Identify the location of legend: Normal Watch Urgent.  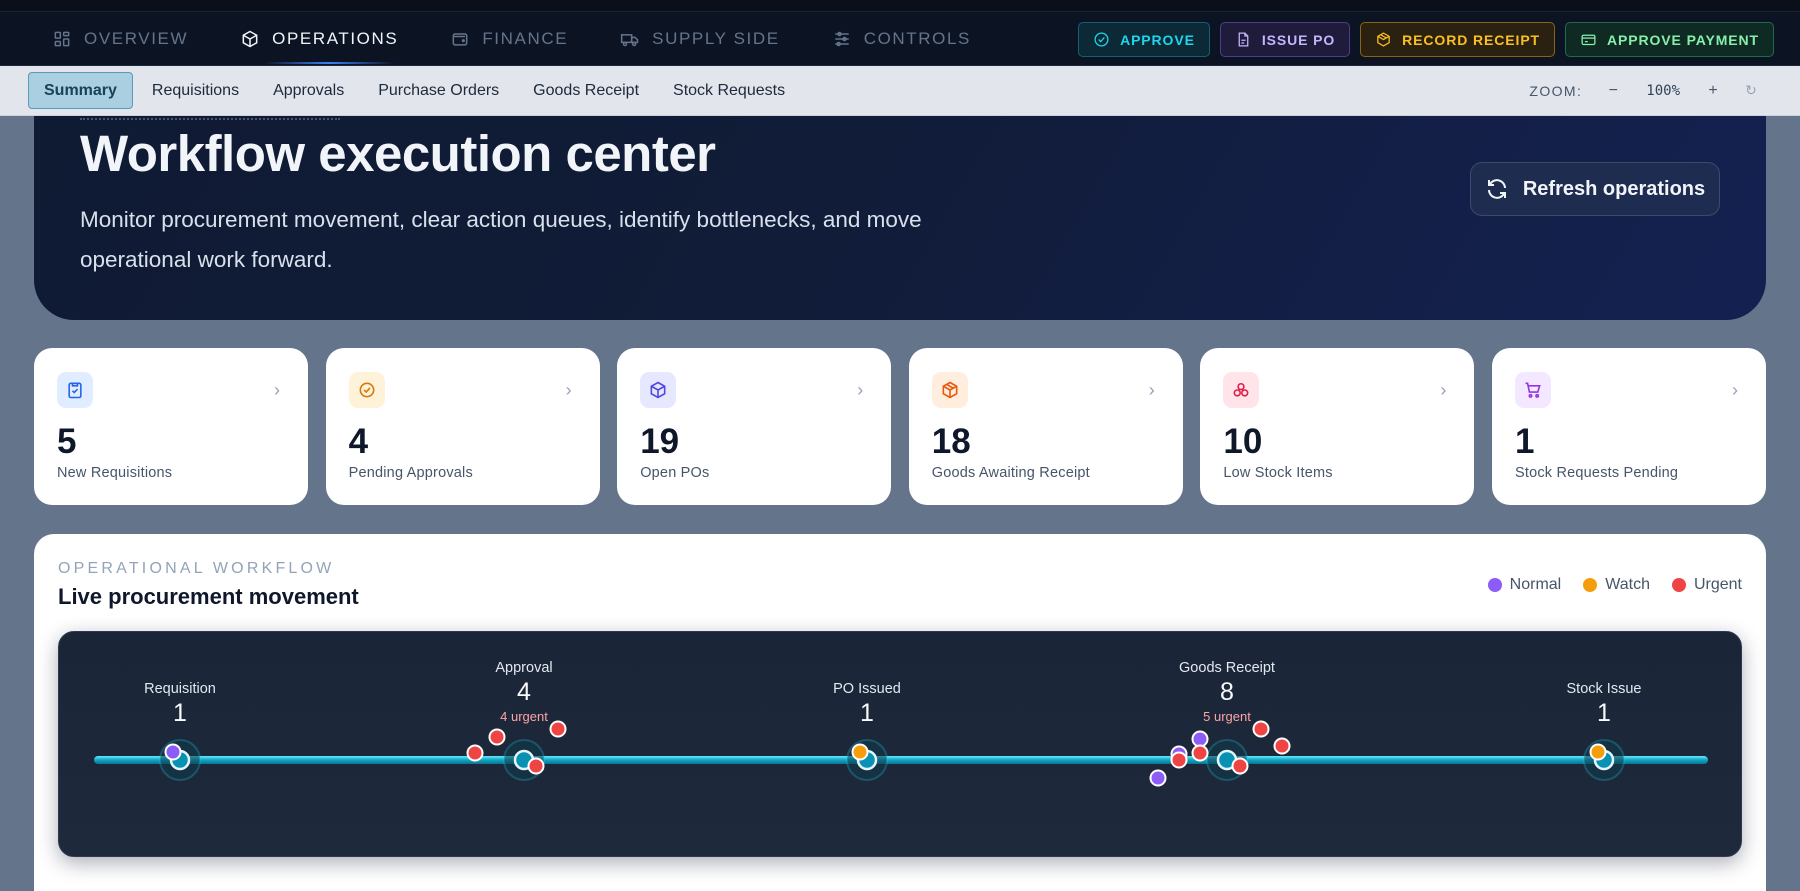
(1614, 585).